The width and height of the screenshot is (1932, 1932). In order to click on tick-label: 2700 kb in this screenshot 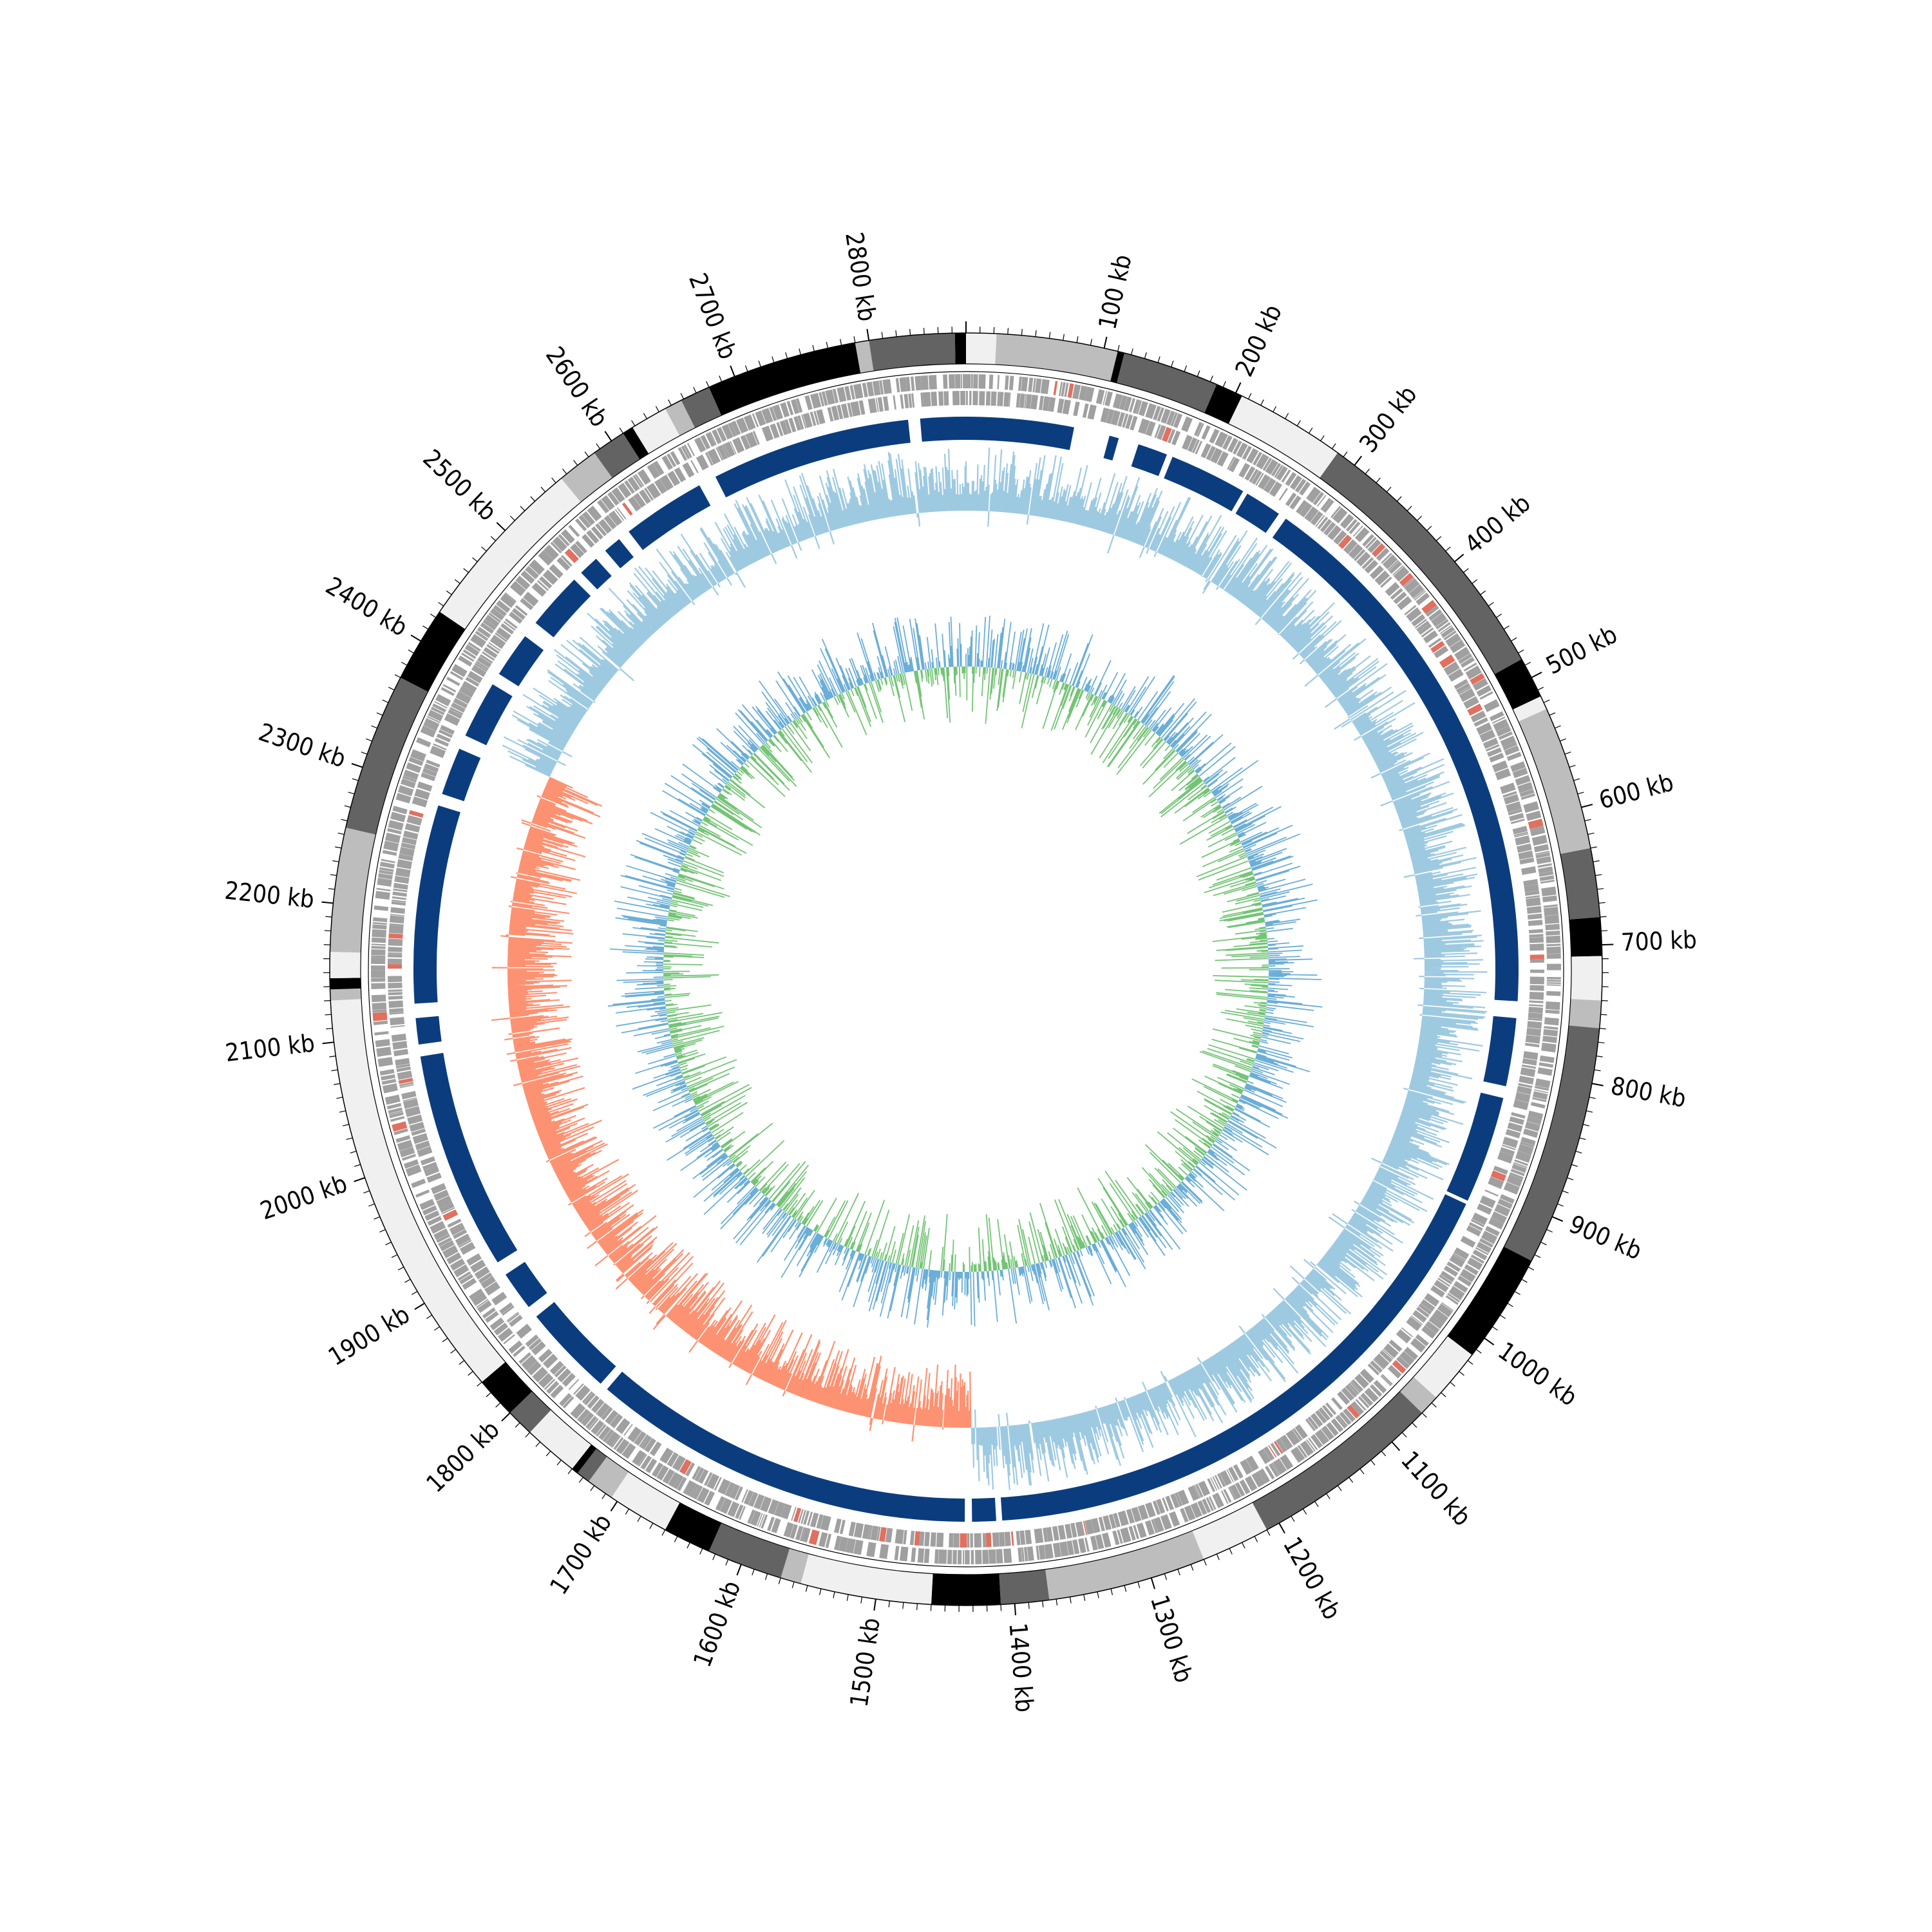, I will do `click(713, 316)`.